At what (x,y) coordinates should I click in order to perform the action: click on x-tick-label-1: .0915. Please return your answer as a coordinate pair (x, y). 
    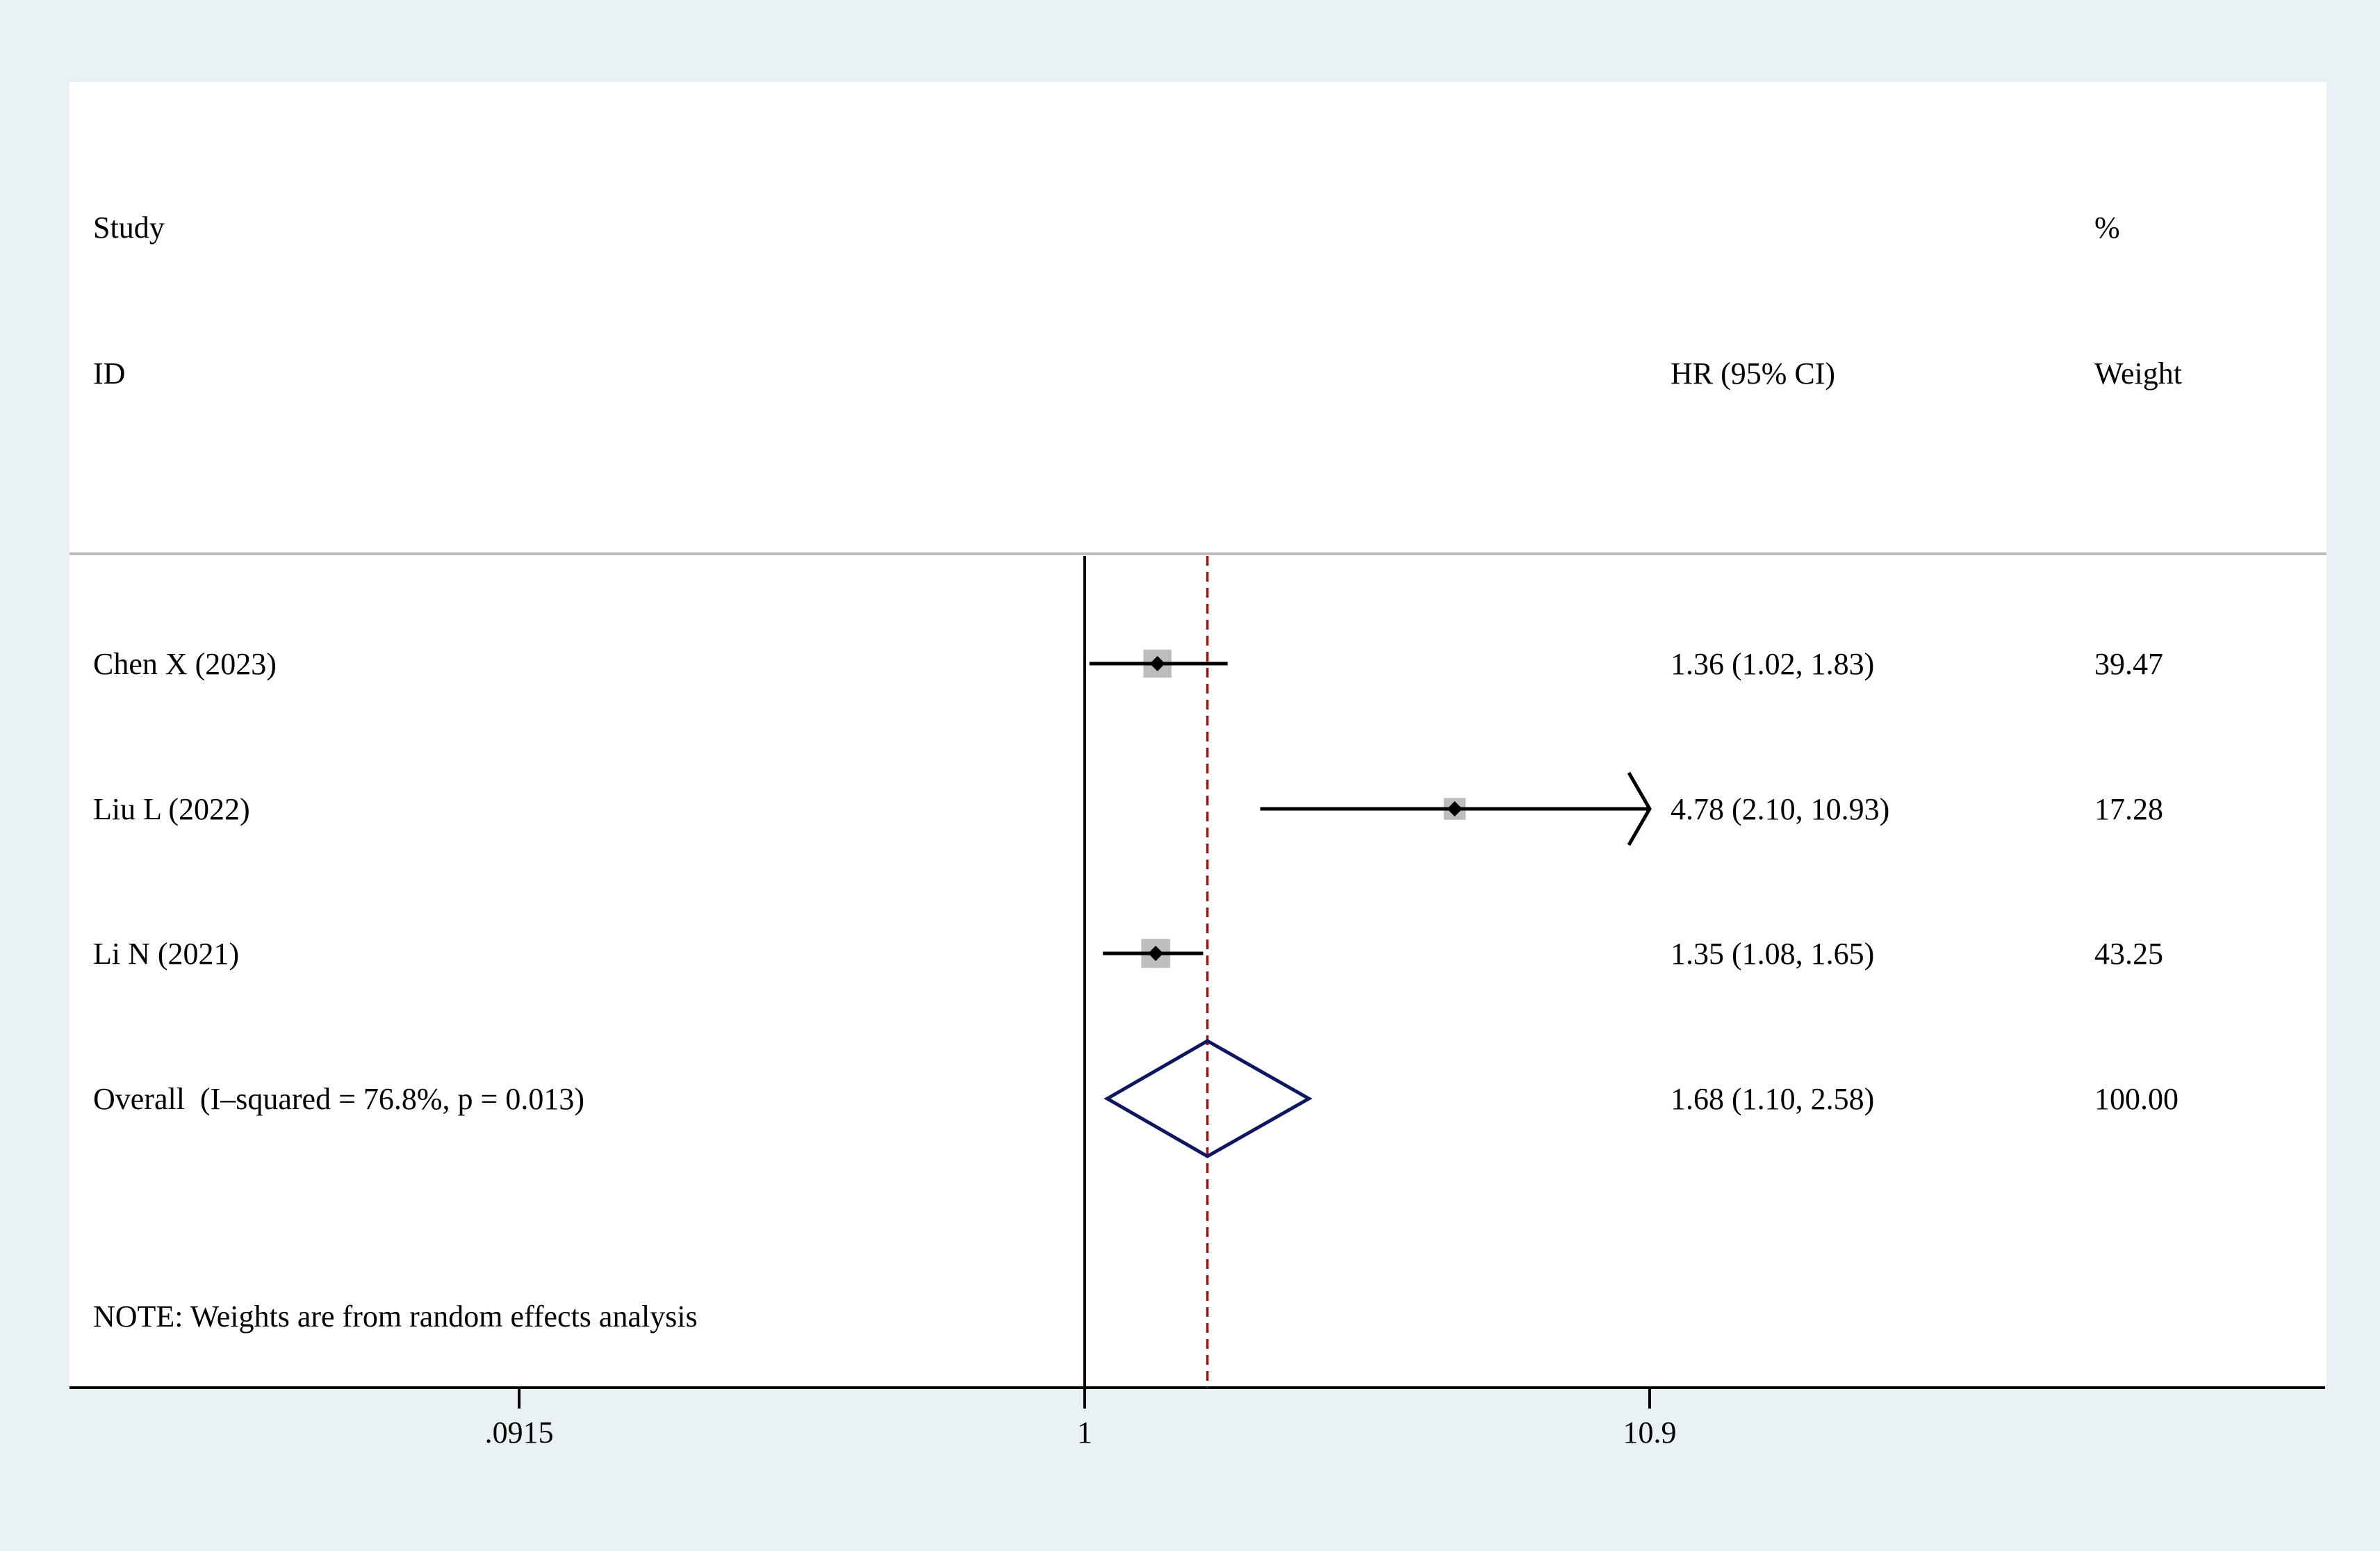
    Looking at the image, I should click on (519, 1432).